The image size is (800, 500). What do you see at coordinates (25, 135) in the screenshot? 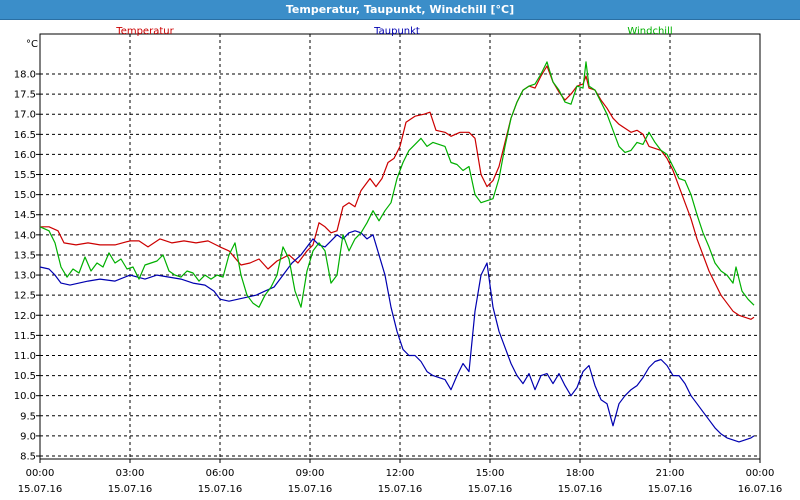
I see `y-tick-label: 16.5` at bounding box center [25, 135].